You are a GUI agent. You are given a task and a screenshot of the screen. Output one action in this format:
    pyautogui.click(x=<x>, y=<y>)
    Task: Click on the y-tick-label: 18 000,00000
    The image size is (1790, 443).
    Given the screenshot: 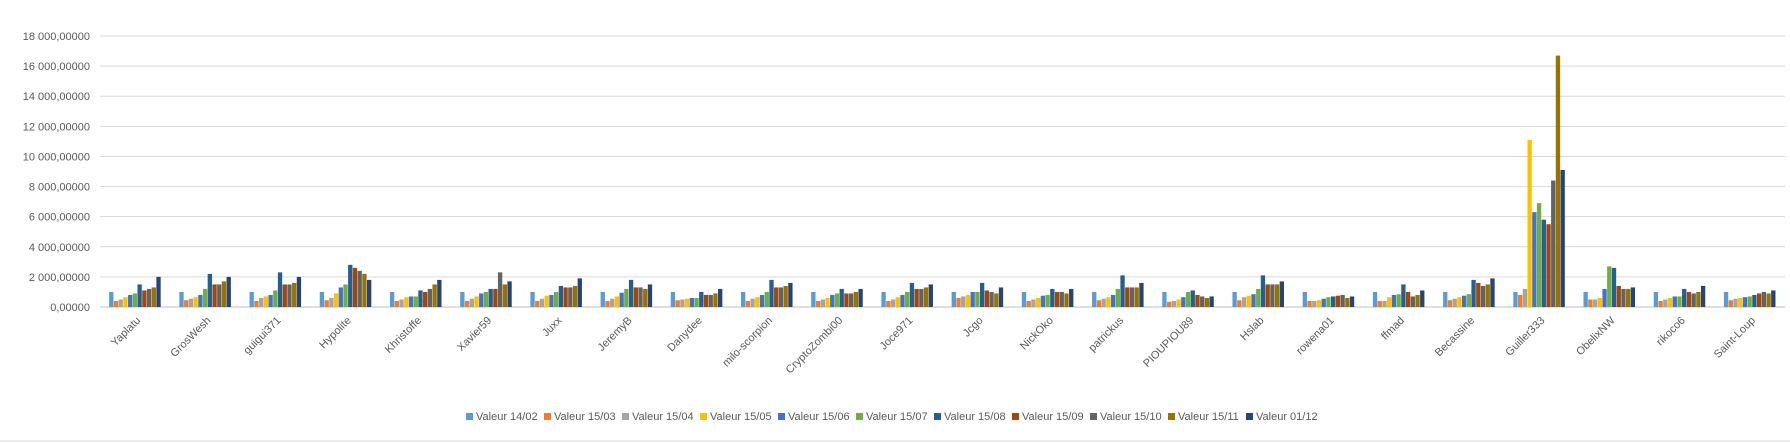 What is the action you would take?
    pyautogui.click(x=56, y=37)
    